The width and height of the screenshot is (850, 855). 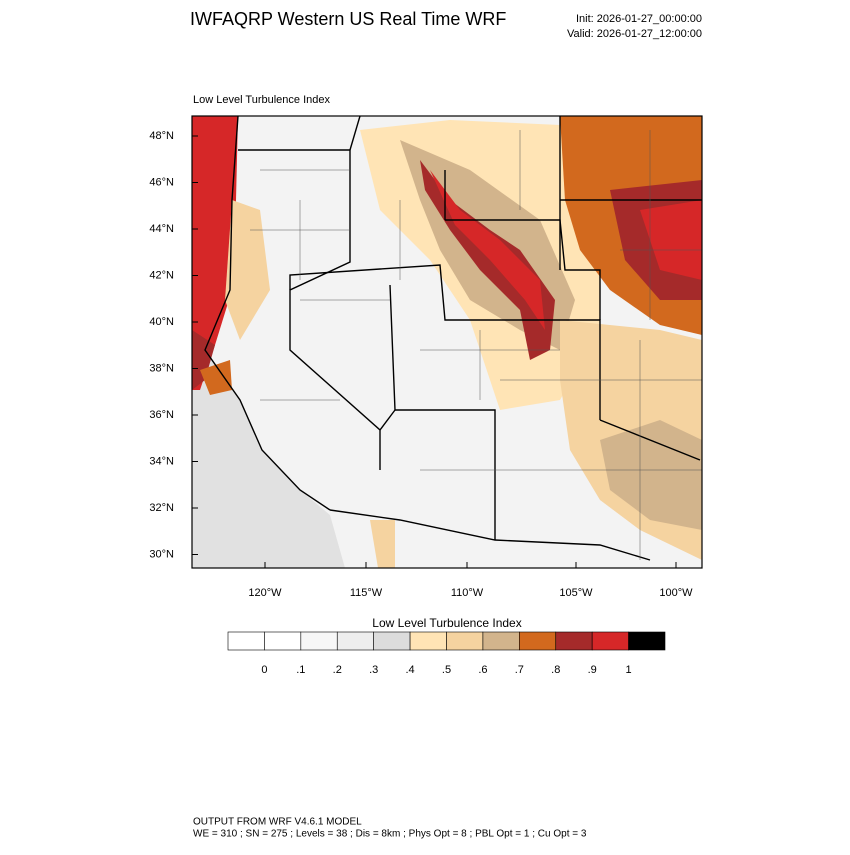 I want to click on lat-label: 38°N, so click(x=161, y=368).